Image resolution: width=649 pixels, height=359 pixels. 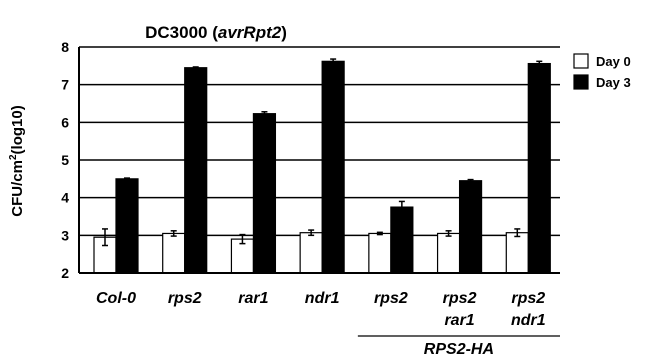 I want to click on legend-label: Day 0, so click(x=613, y=61).